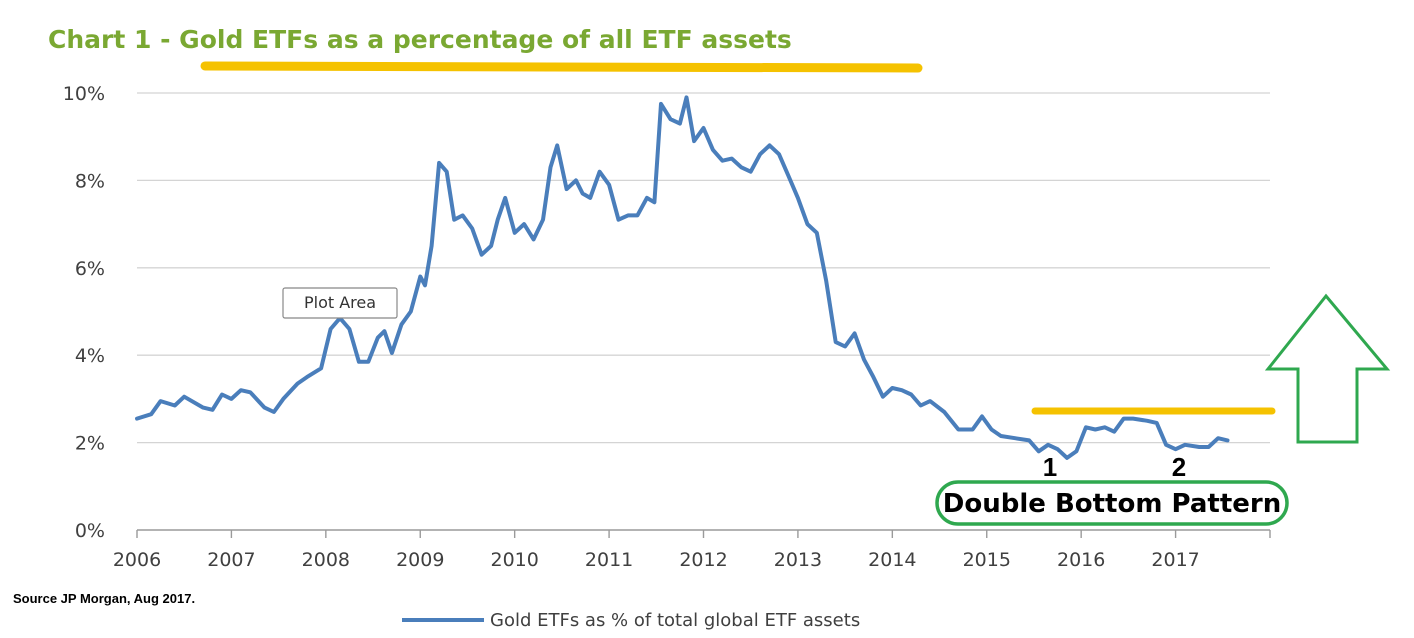 Image resolution: width=1414 pixels, height=638 pixels. What do you see at coordinates (1050, 467) in the screenshot?
I see `double-bottom-1-label: 1` at bounding box center [1050, 467].